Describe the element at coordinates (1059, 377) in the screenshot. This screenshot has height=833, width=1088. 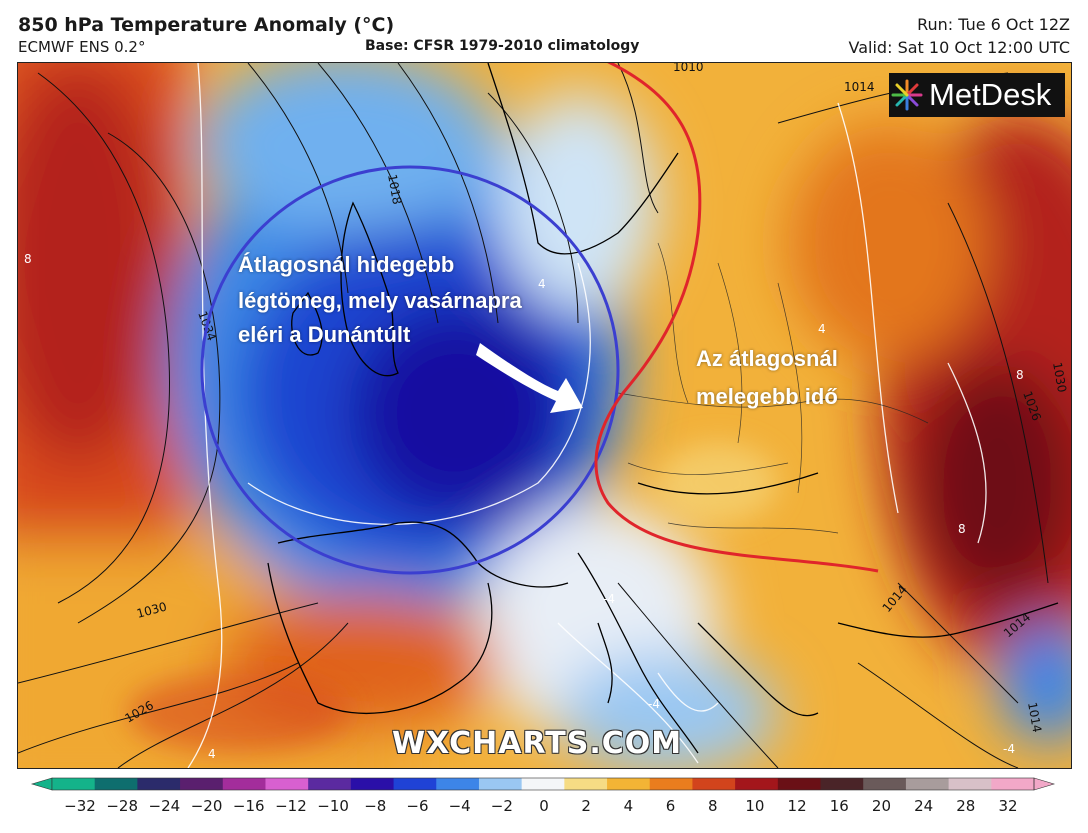
I see `isobar-label: 1030` at that location.